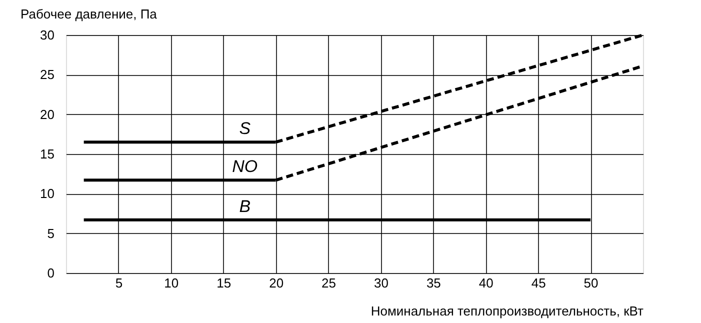 The image size is (701, 323). What do you see at coordinates (538, 283) in the screenshot?
I see `x-tick-label: 45` at bounding box center [538, 283].